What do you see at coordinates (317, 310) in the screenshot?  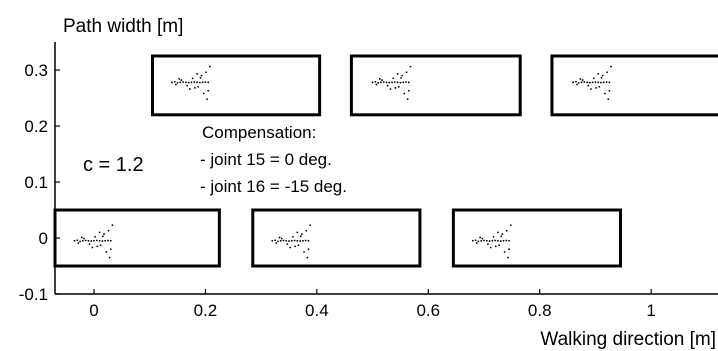 I see `x-tick-label: 0.4` at bounding box center [317, 310].